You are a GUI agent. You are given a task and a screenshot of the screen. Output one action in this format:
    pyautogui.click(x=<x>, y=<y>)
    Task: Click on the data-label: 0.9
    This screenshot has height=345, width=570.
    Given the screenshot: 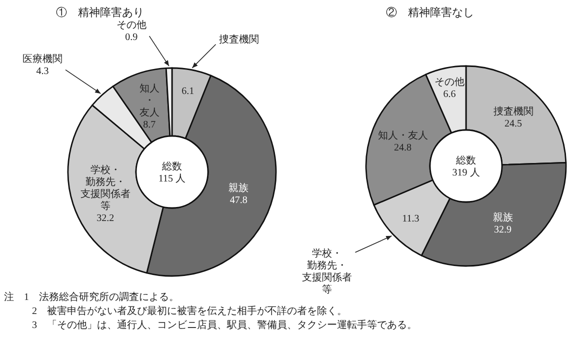 What is the action you would take?
    pyautogui.click(x=131, y=38)
    